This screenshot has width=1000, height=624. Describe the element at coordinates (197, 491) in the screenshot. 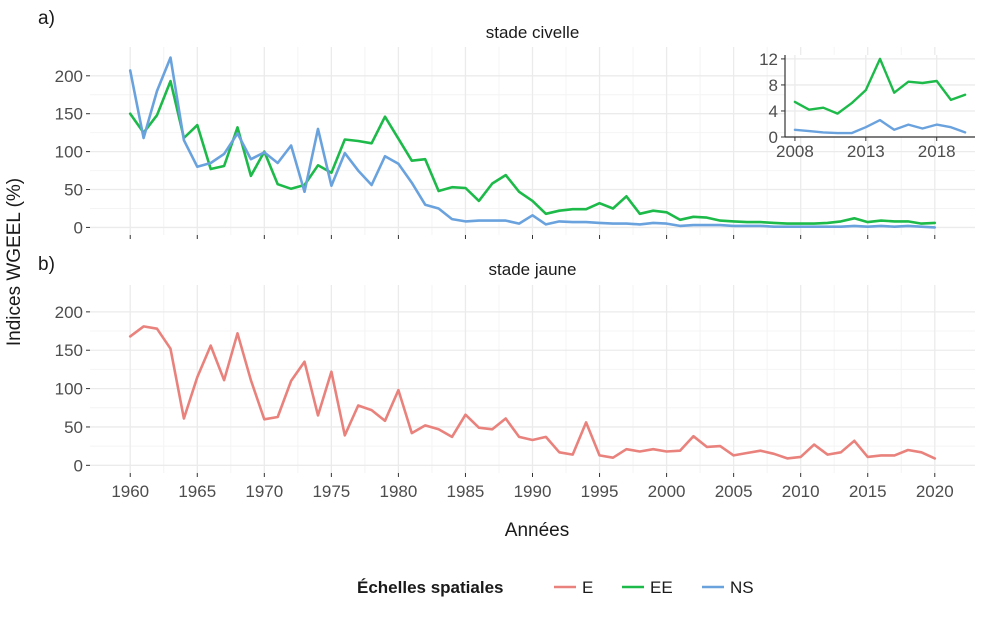

I see `x-tick-label: 1965` at that location.